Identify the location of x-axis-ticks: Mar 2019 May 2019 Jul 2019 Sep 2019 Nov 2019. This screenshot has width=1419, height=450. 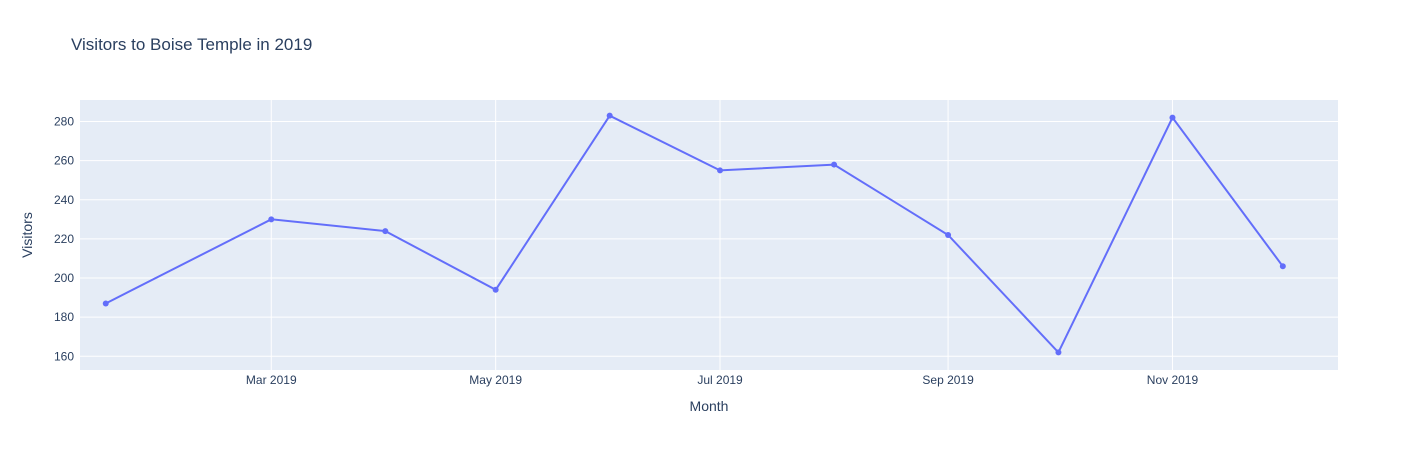
(722, 380).